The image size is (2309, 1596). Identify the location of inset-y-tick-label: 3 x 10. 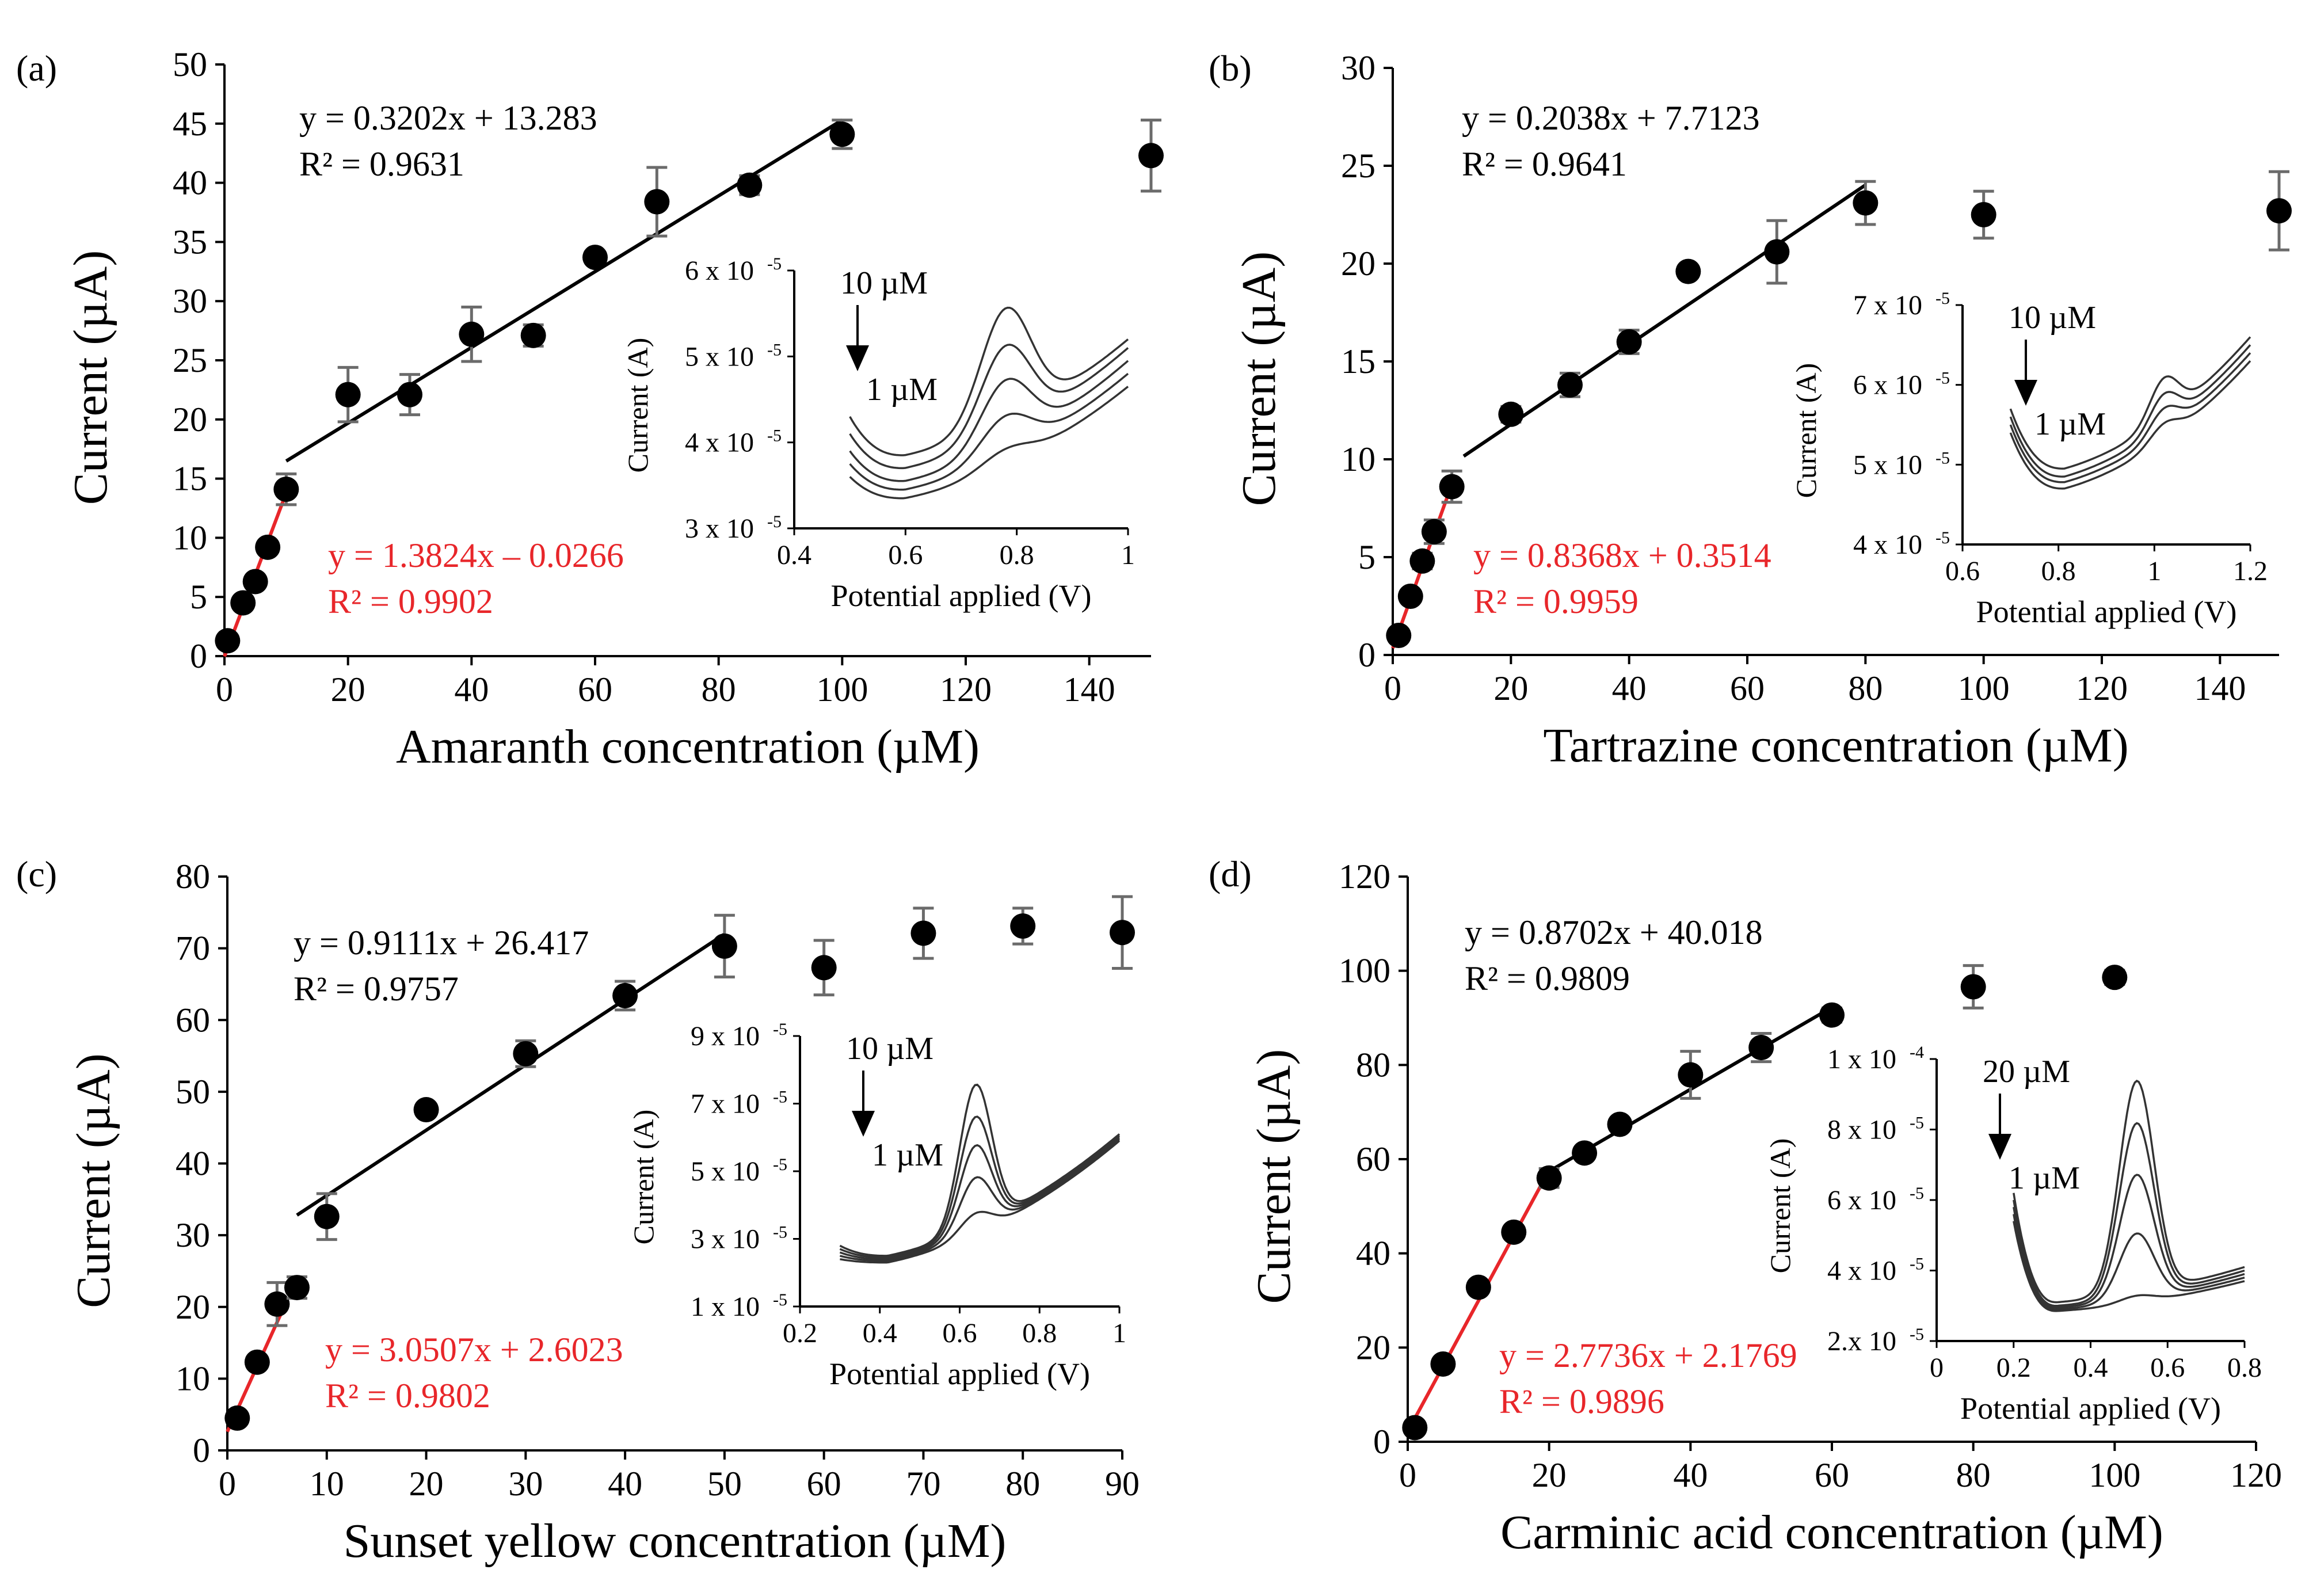
(720, 528).